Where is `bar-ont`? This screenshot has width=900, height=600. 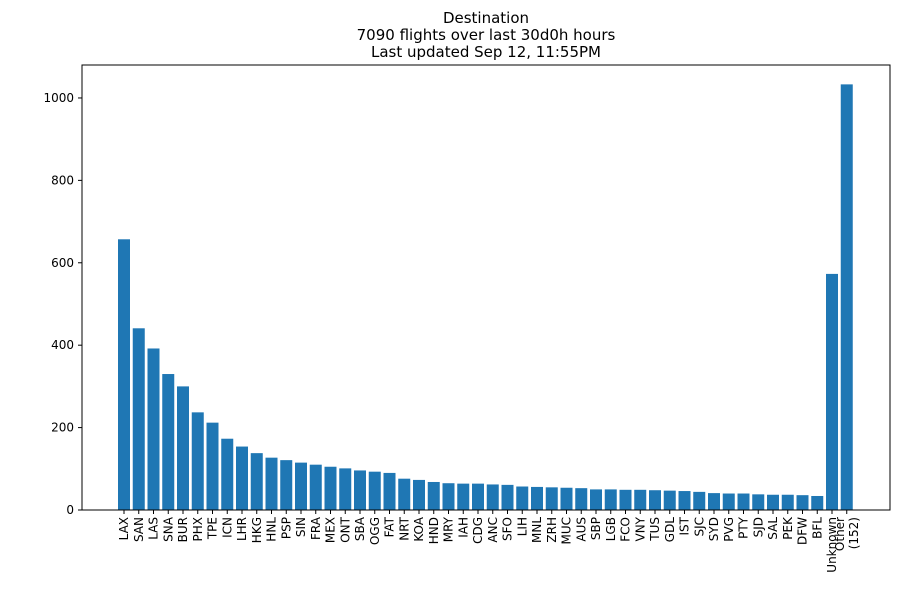 bar-ont is located at coordinates (345, 489).